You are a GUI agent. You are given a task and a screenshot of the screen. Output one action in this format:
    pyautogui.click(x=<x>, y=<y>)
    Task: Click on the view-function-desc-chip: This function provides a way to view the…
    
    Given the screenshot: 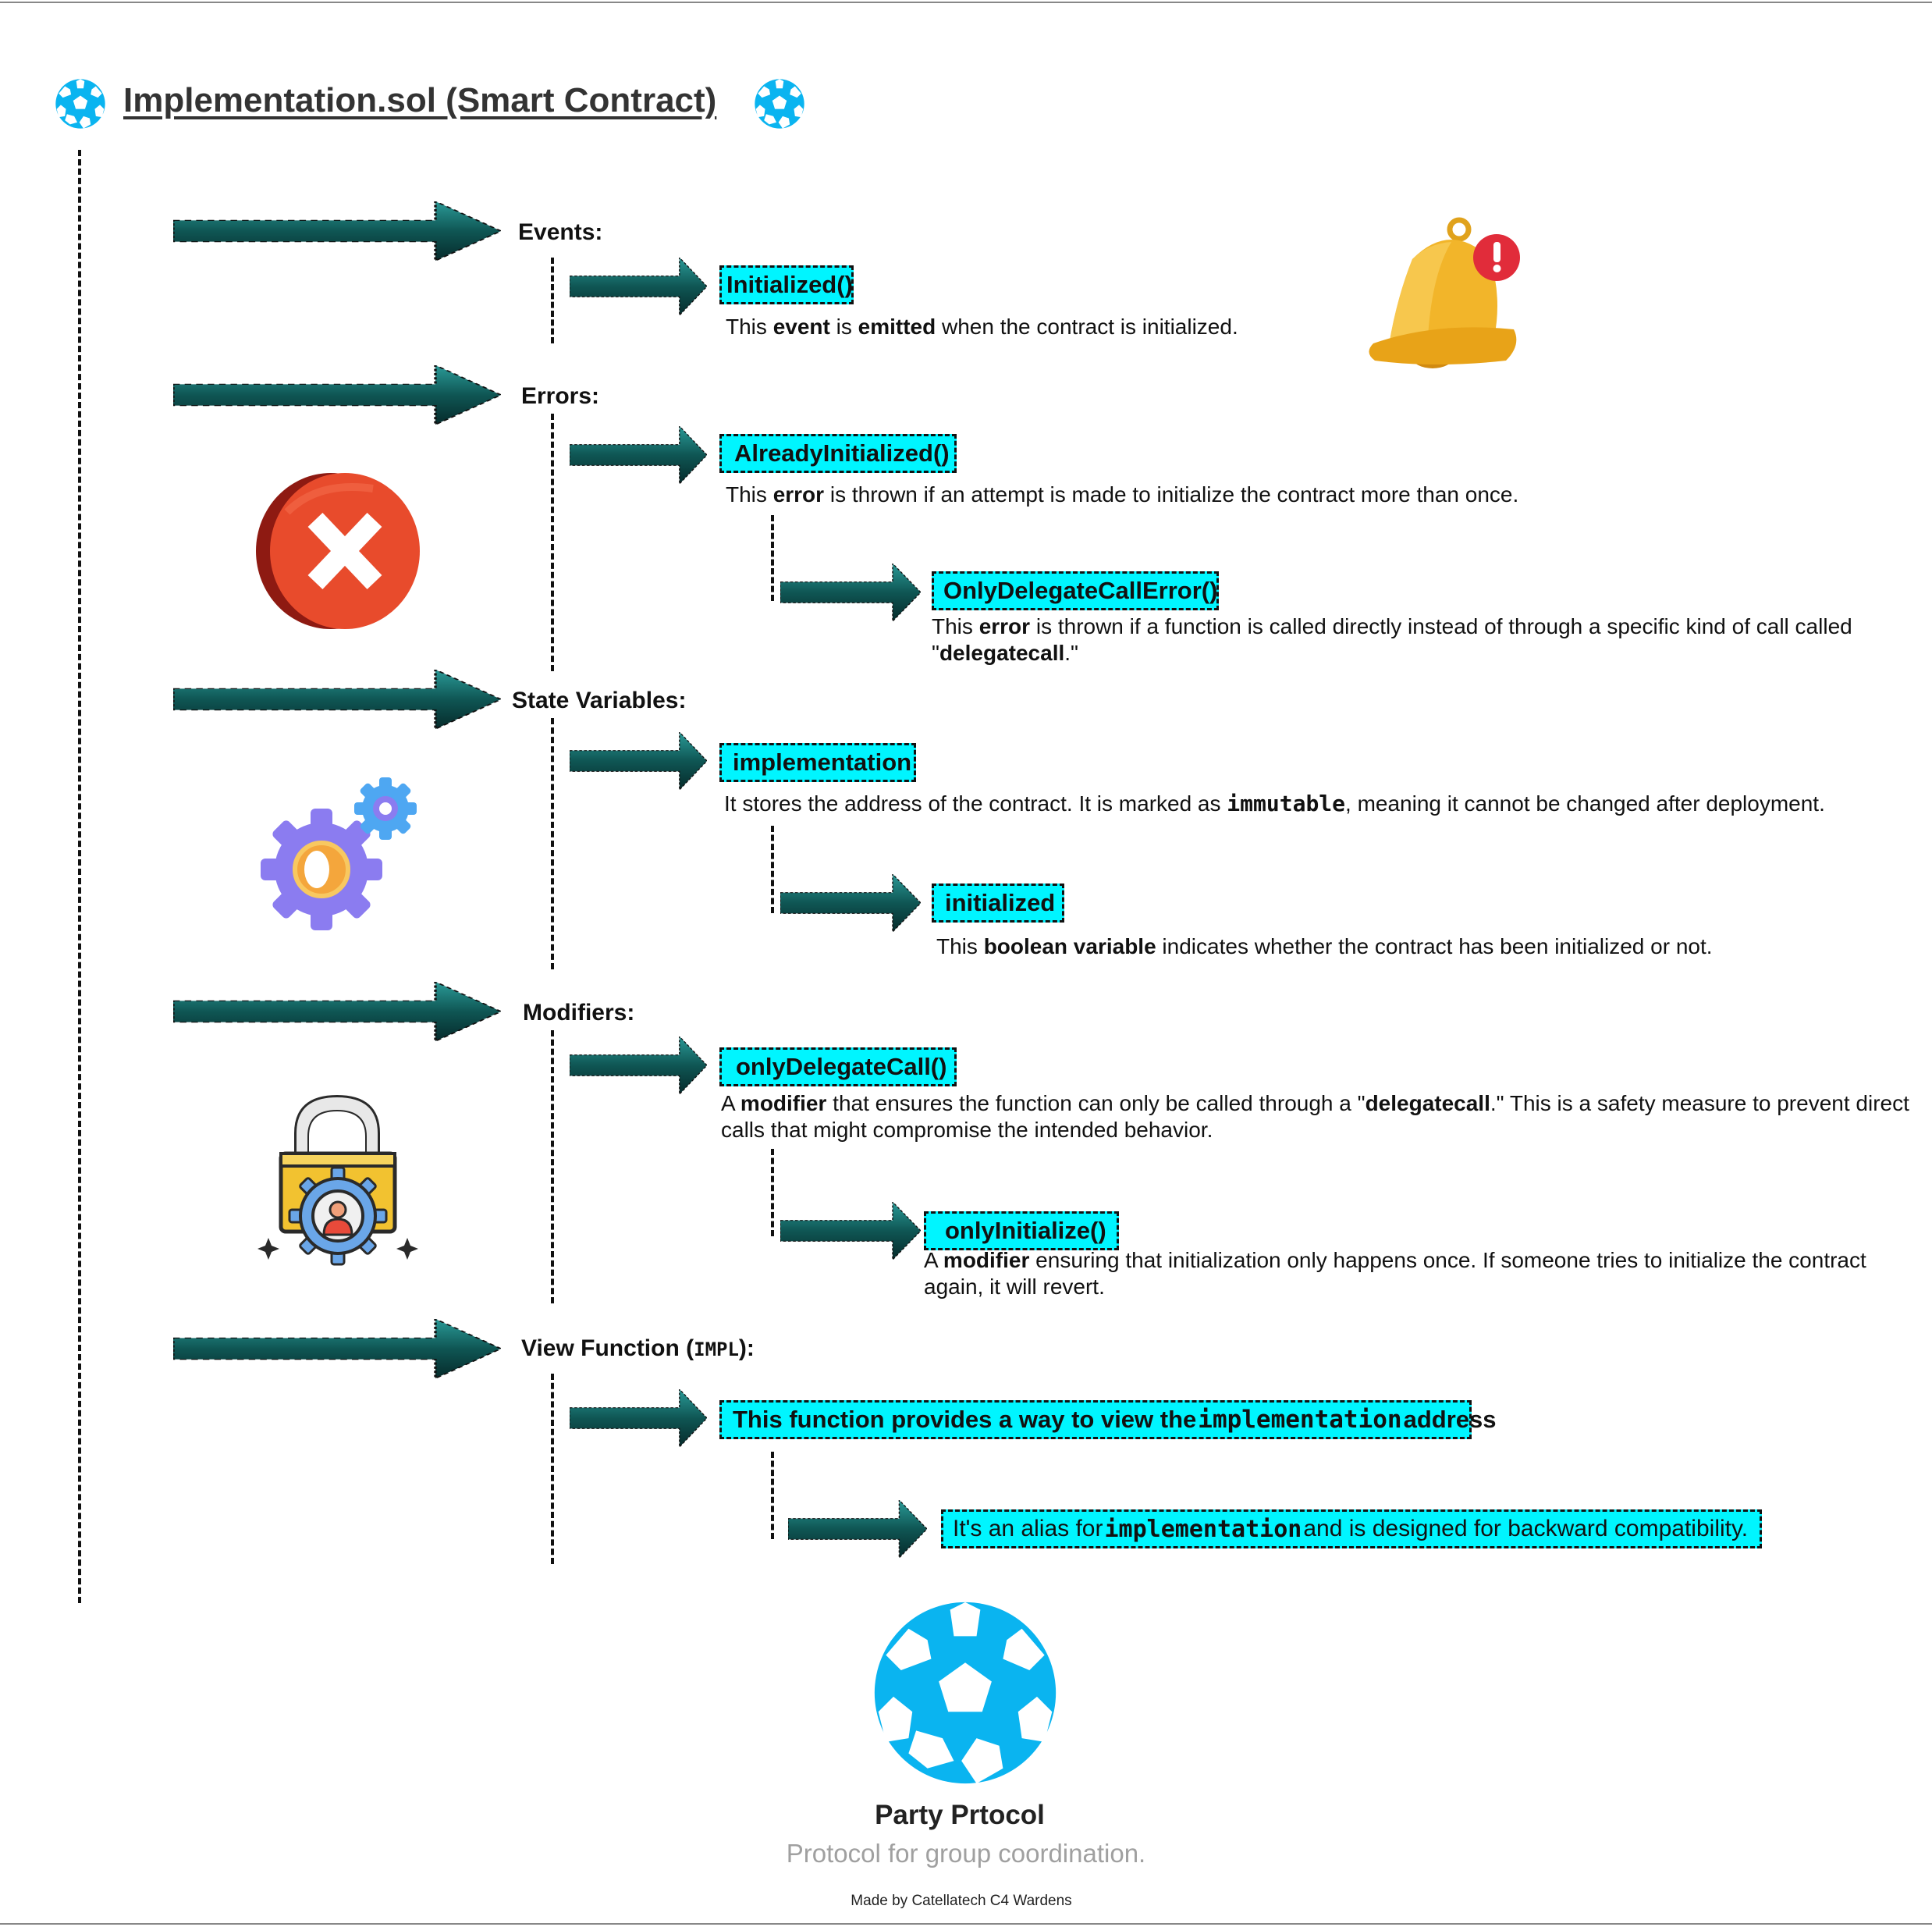 What is the action you would take?
    pyautogui.click(x=1107, y=1419)
    